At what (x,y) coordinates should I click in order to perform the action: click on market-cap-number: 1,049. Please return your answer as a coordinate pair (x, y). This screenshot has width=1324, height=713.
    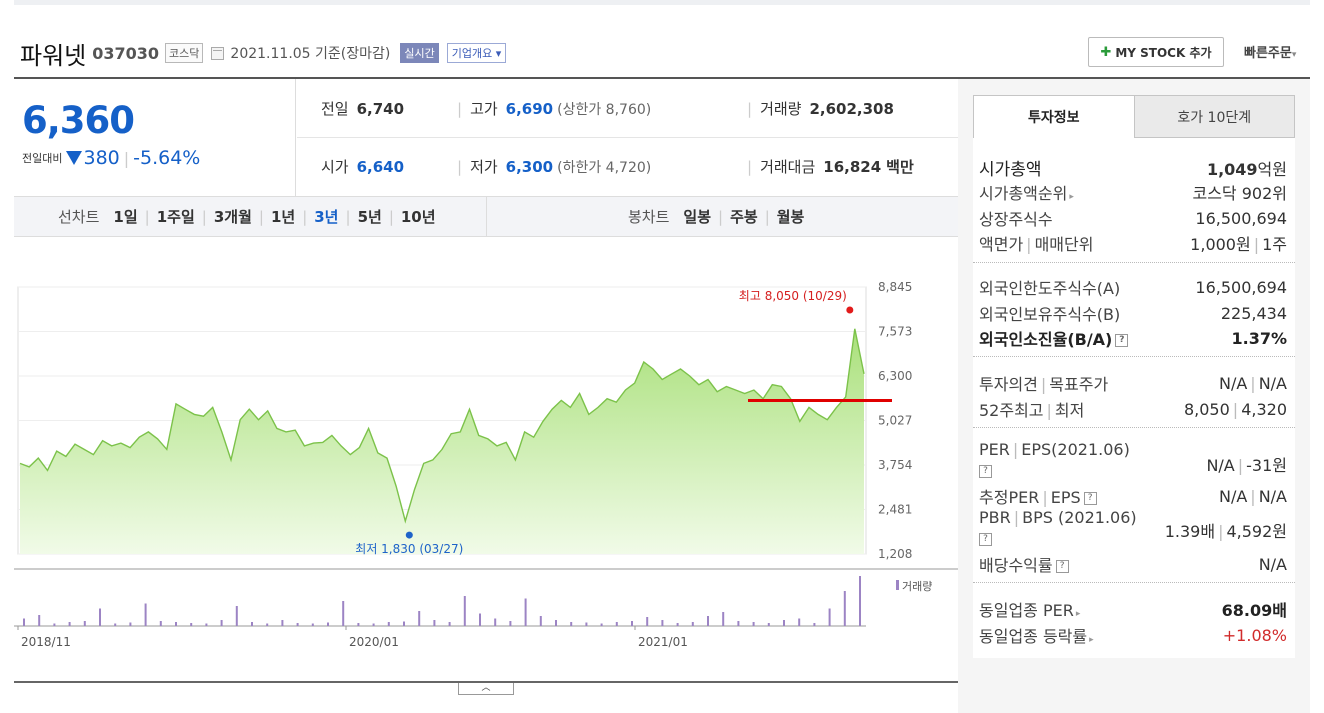
    Looking at the image, I should click on (1232, 169).